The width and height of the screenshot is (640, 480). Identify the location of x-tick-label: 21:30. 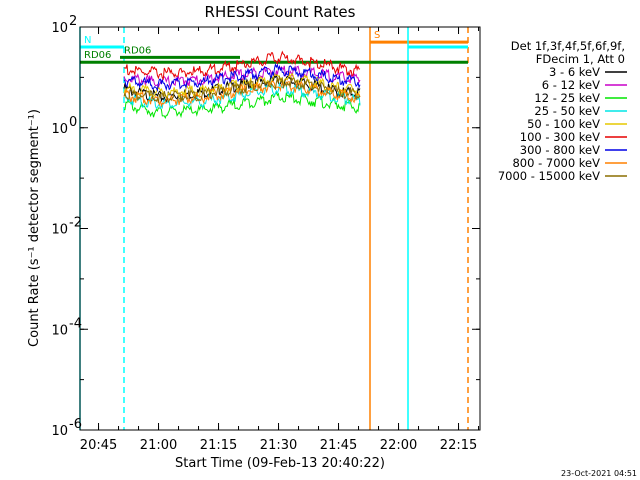
(278, 445).